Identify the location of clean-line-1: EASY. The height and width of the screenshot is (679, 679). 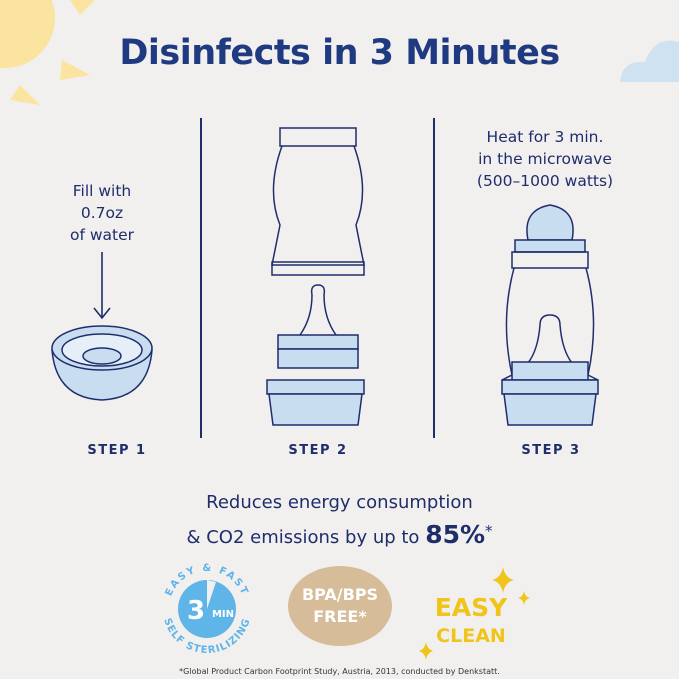
(471, 607).